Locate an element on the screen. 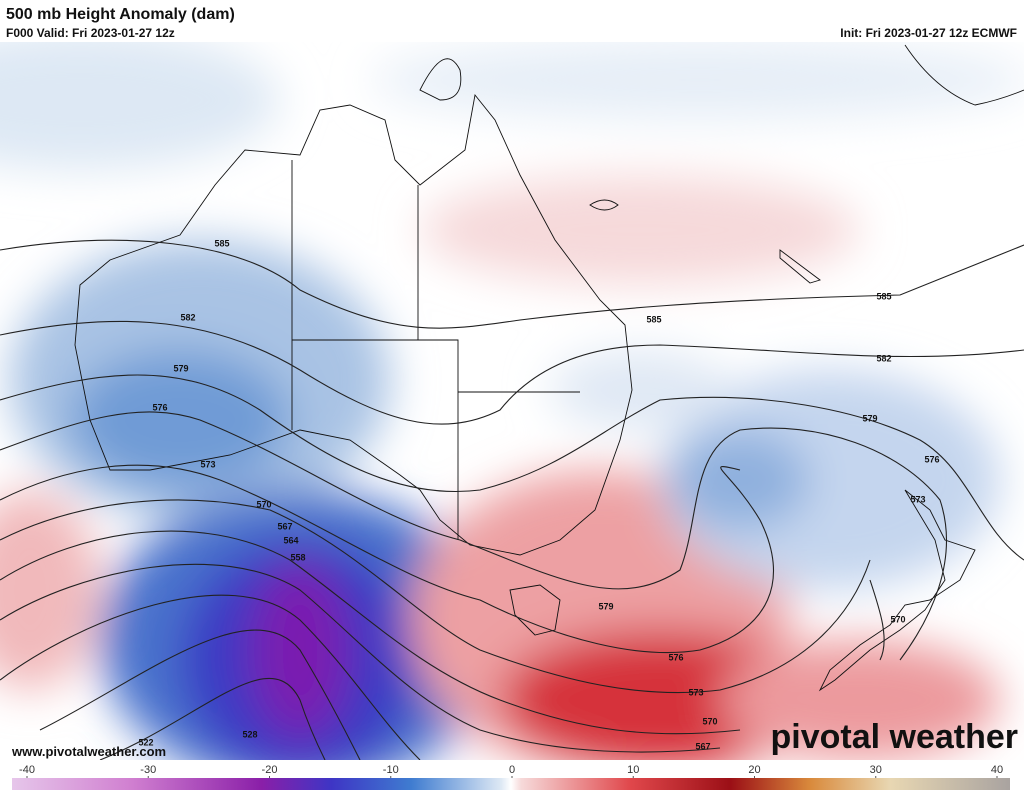  colorbar-tick-label: 10 is located at coordinates (633, 770).